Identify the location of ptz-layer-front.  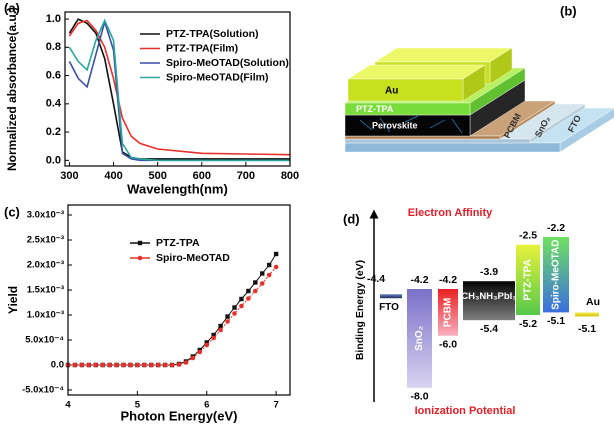
(407, 109).